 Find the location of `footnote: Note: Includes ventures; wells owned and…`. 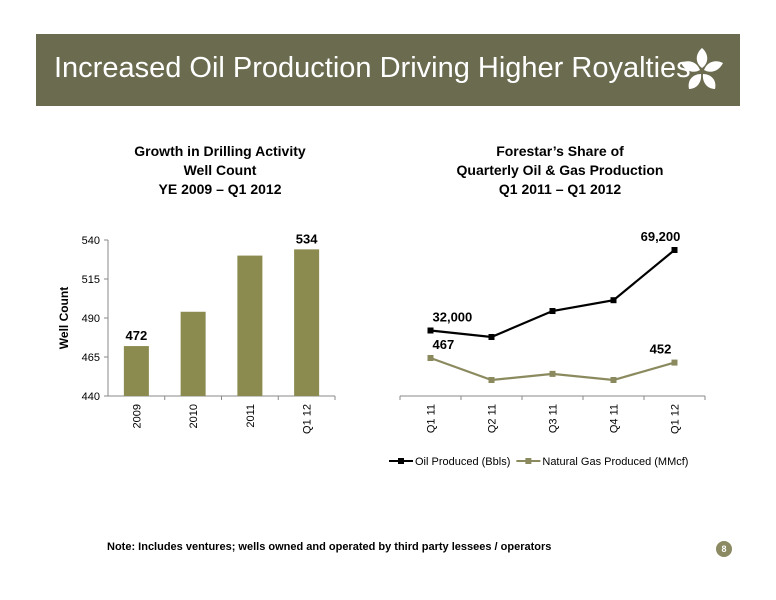

footnote: Note: Includes ventures; wells owned and… is located at coordinates (329, 547).